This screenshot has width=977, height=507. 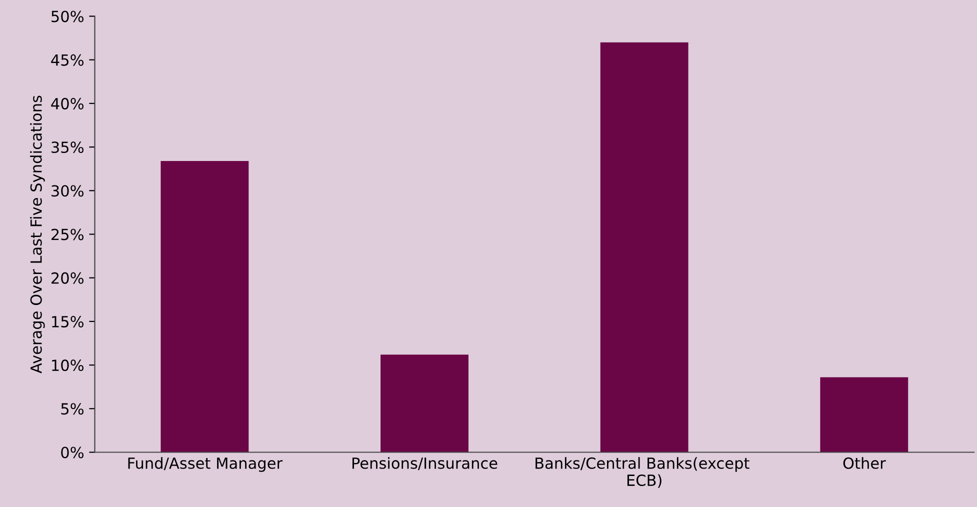 I want to click on y-tick-label: 10%, so click(x=68, y=366).